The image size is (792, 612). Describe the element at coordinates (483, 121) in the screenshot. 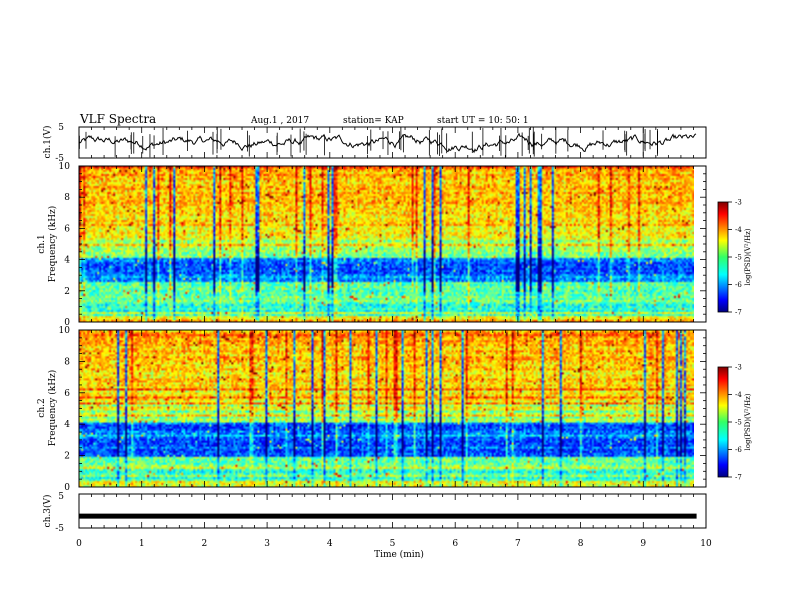

I see `start-time-label: start UT = 10: 50: 1` at that location.